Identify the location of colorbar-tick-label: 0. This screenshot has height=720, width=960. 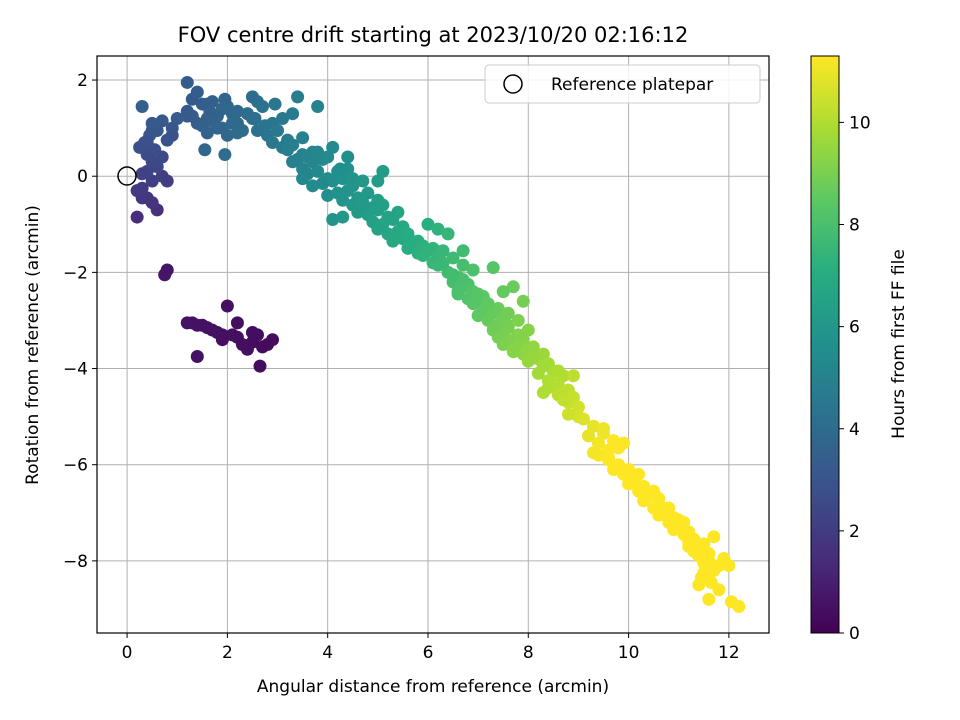
(854, 634).